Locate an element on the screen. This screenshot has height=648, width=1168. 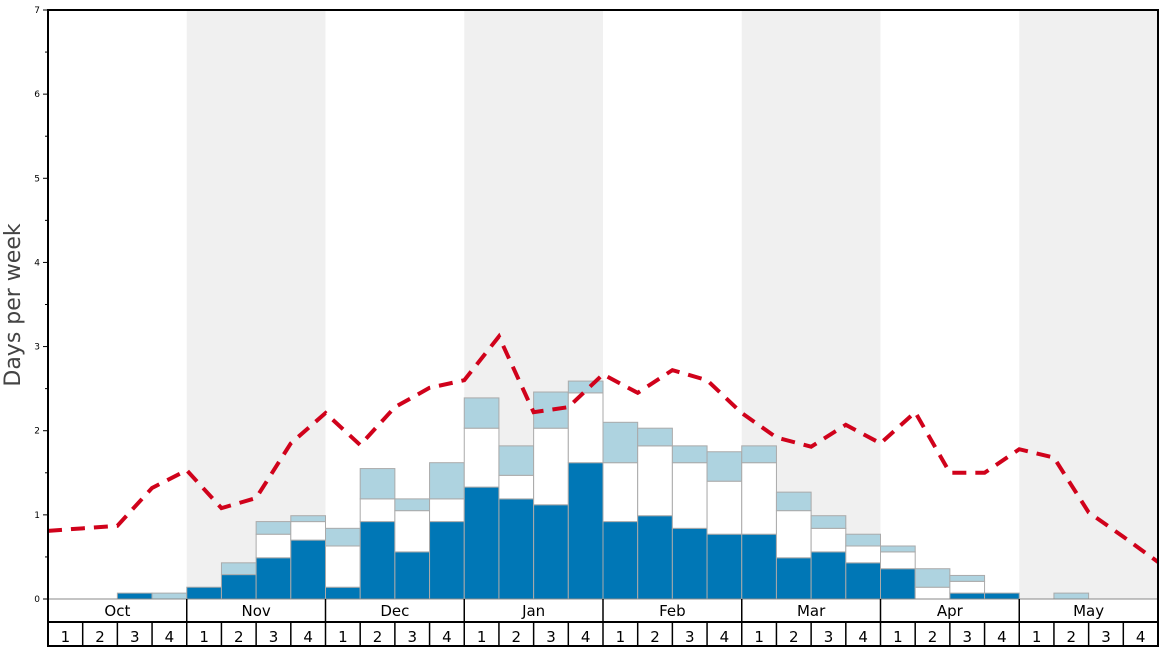
month-label: Oct is located at coordinates (117, 611).